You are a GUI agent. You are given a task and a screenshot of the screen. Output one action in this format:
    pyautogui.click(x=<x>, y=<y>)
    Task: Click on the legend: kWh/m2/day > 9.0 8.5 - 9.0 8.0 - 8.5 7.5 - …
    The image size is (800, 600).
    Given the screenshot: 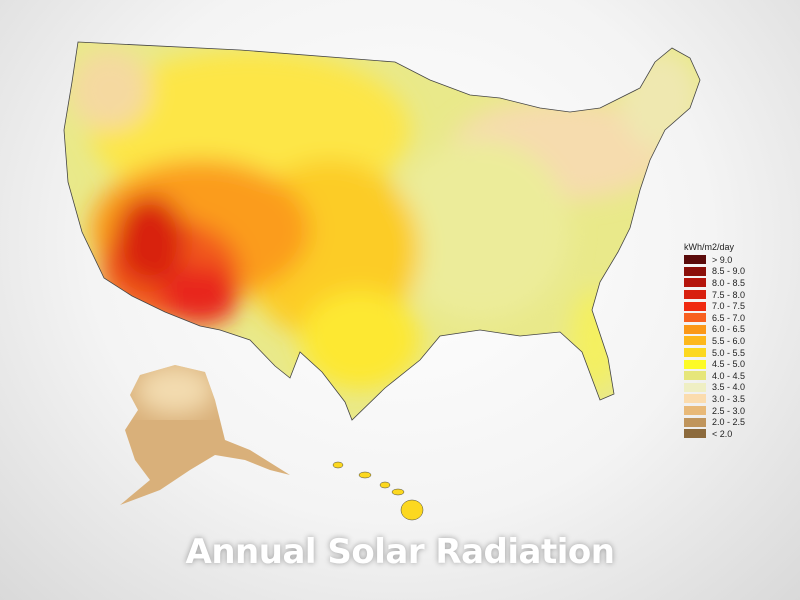 What is the action you would take?
    pyautogui.click(x=714, y=341)
    